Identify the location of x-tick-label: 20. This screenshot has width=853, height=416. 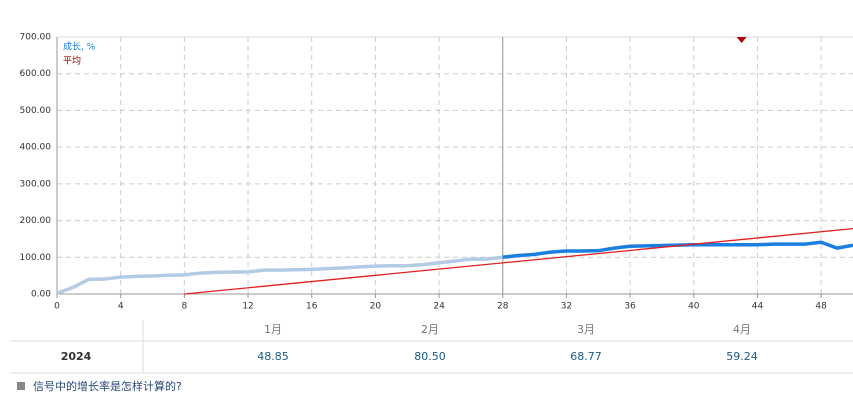
(376, 307).